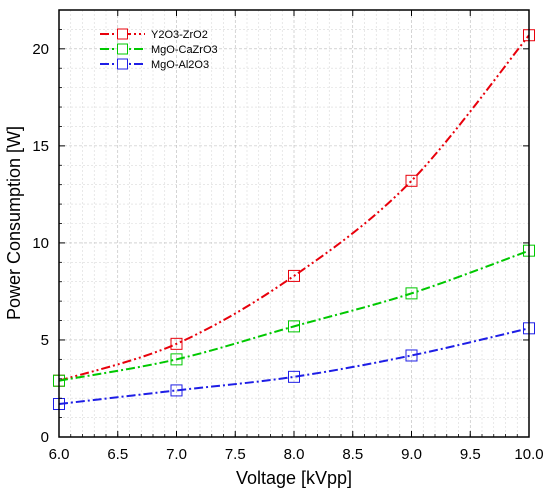 This screenshot has width=550, height=495. What do you see at coordinates (40, 243) in the screenshot?
I see `y-tick-label: 10` at bounding box center [40, 243].